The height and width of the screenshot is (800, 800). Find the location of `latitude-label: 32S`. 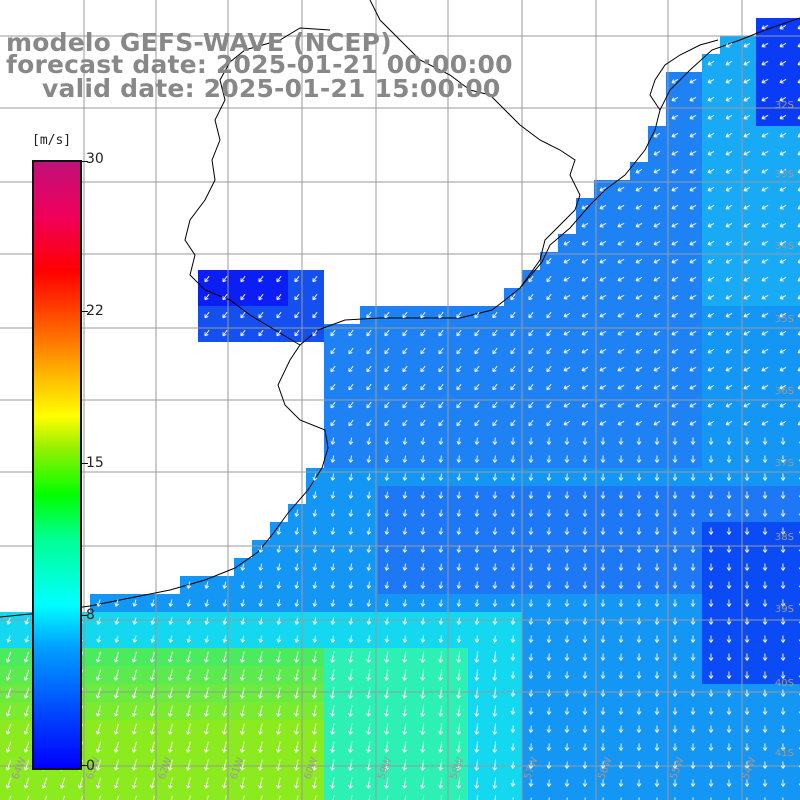

latitude-label: 32S is located at coordinates (784, 105).